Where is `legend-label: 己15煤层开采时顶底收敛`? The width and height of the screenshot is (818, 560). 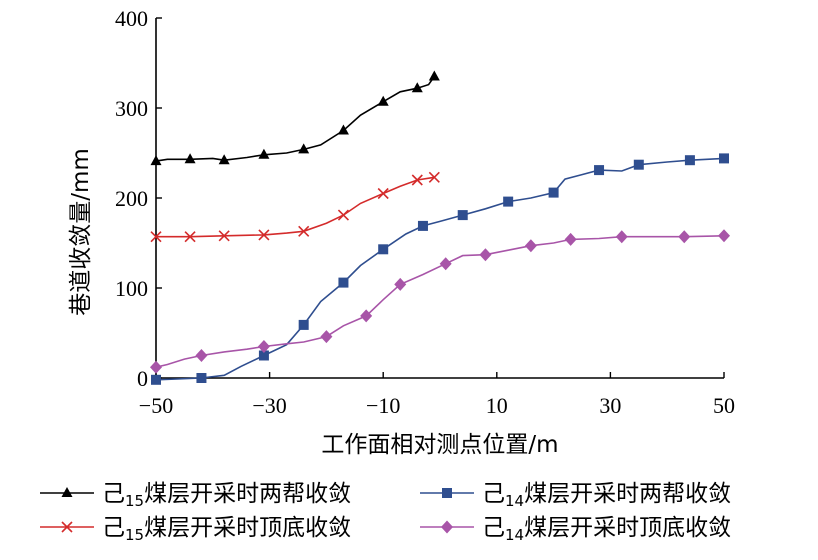
legend-label: 己15煤层开采时顶底收敛 is located at coordinates (226, 529).